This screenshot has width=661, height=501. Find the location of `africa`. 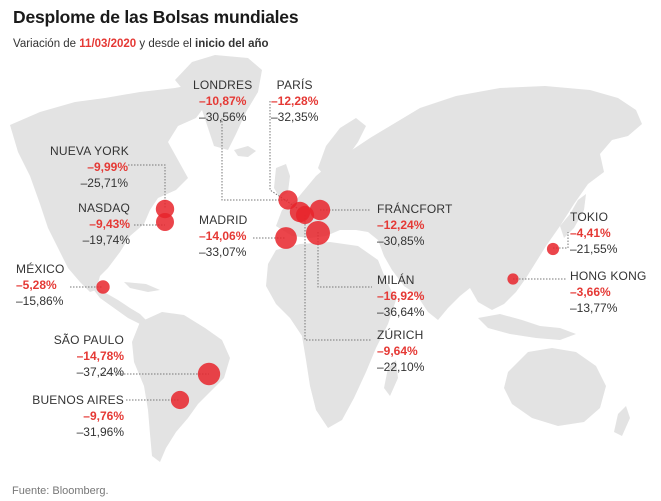

africa is located at coordinates (331, 335).